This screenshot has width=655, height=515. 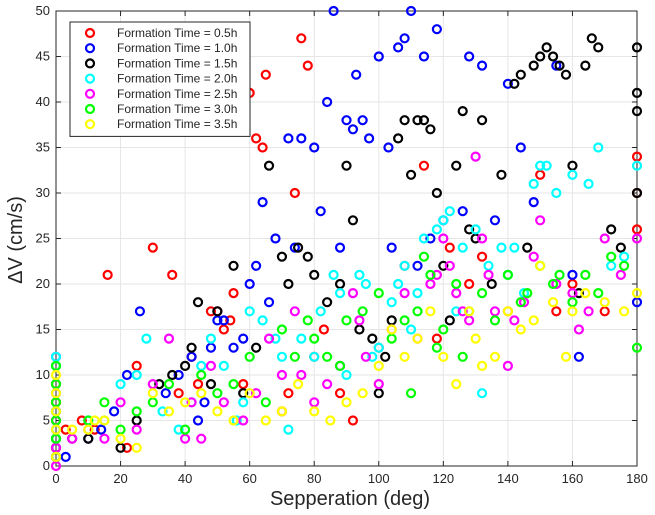 I want to click on x-tick-label: 80, so click(x=314, y=478).